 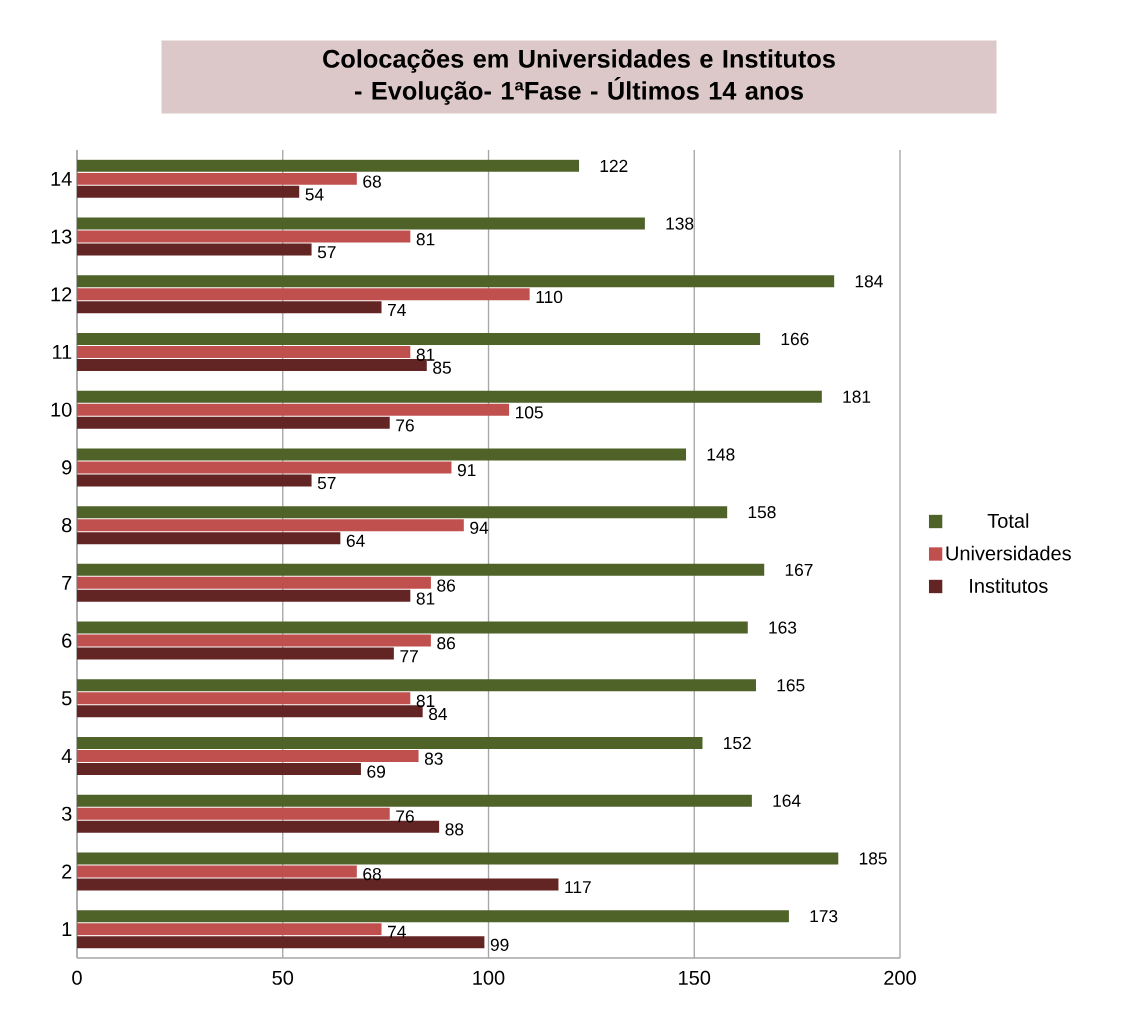 What do you see at coordinates (67, 640) in the screenshot?
I see `y-tick-label: 6` at bounding box center [67, 640].